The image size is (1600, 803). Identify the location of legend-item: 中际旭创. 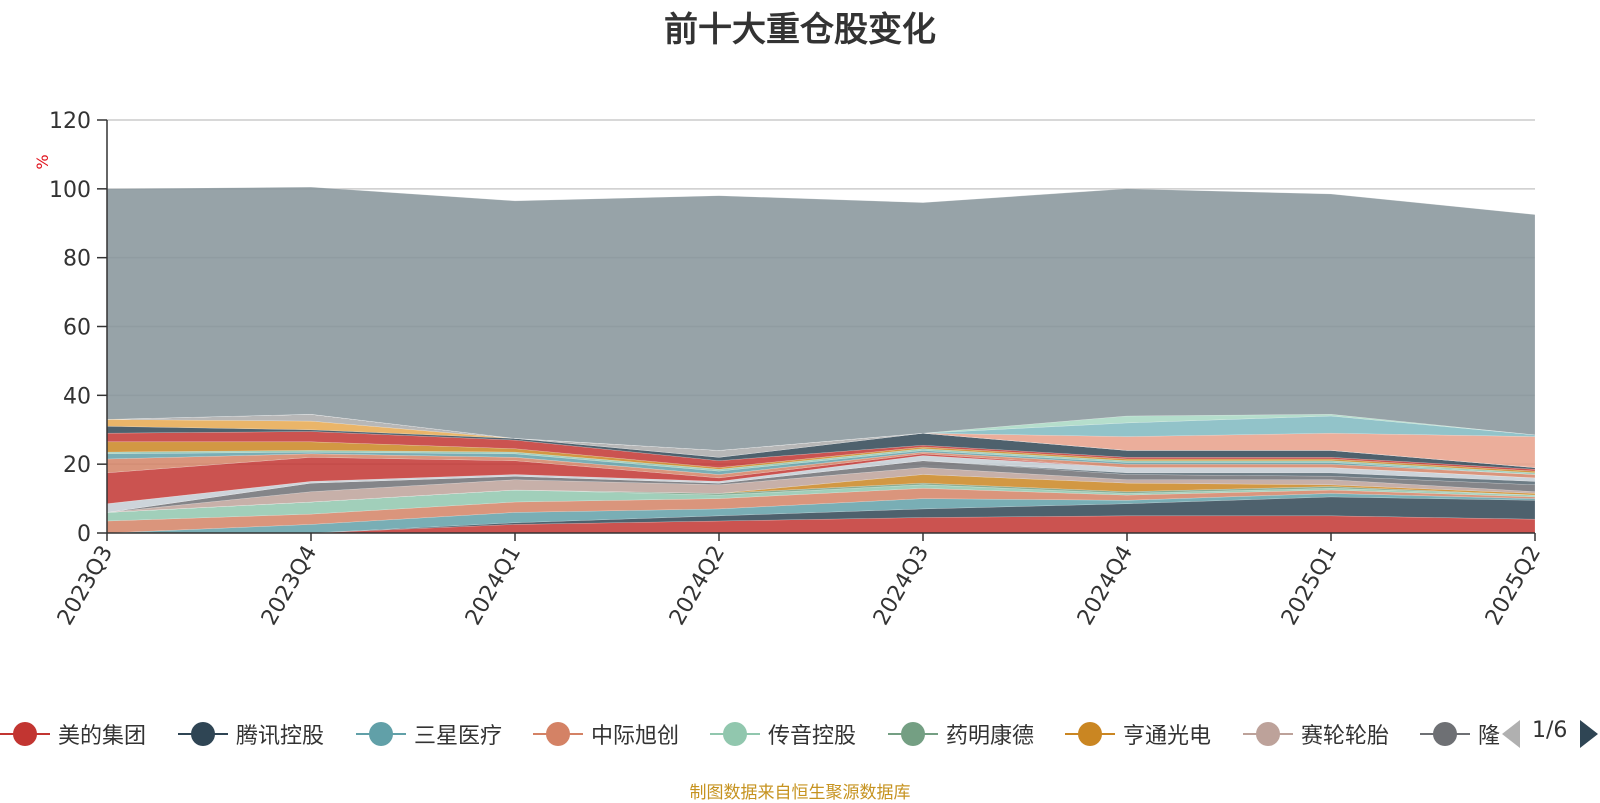
(606, 734).